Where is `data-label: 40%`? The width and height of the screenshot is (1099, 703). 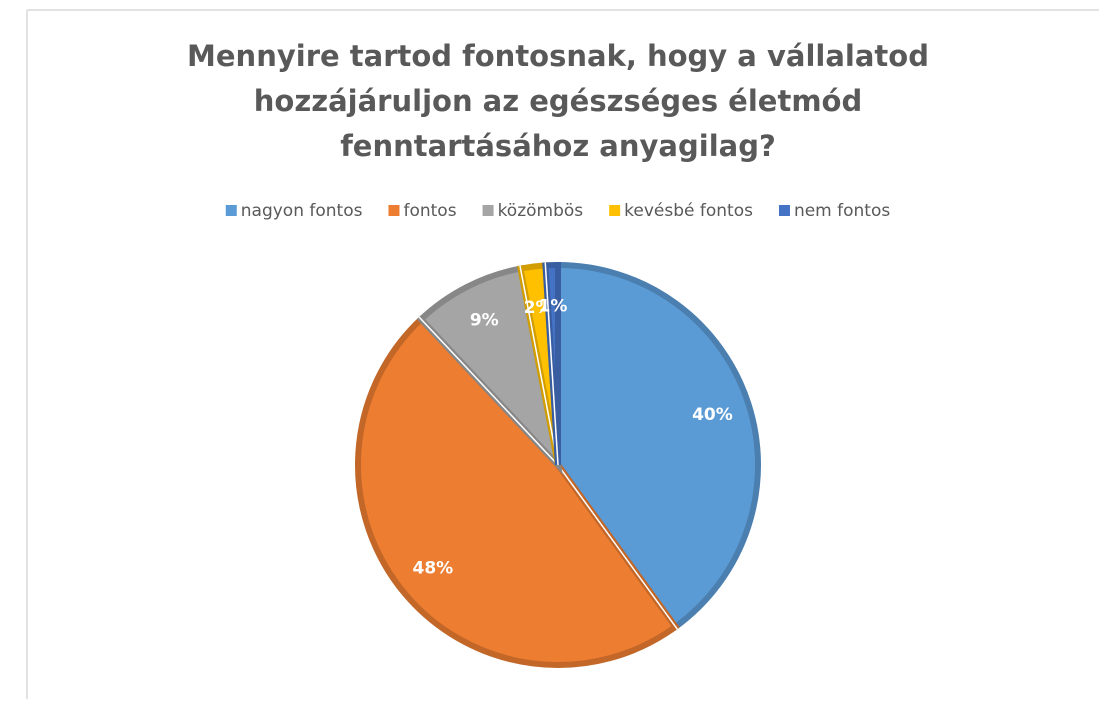
data-label: 40% is located at coordinates (712, 415).